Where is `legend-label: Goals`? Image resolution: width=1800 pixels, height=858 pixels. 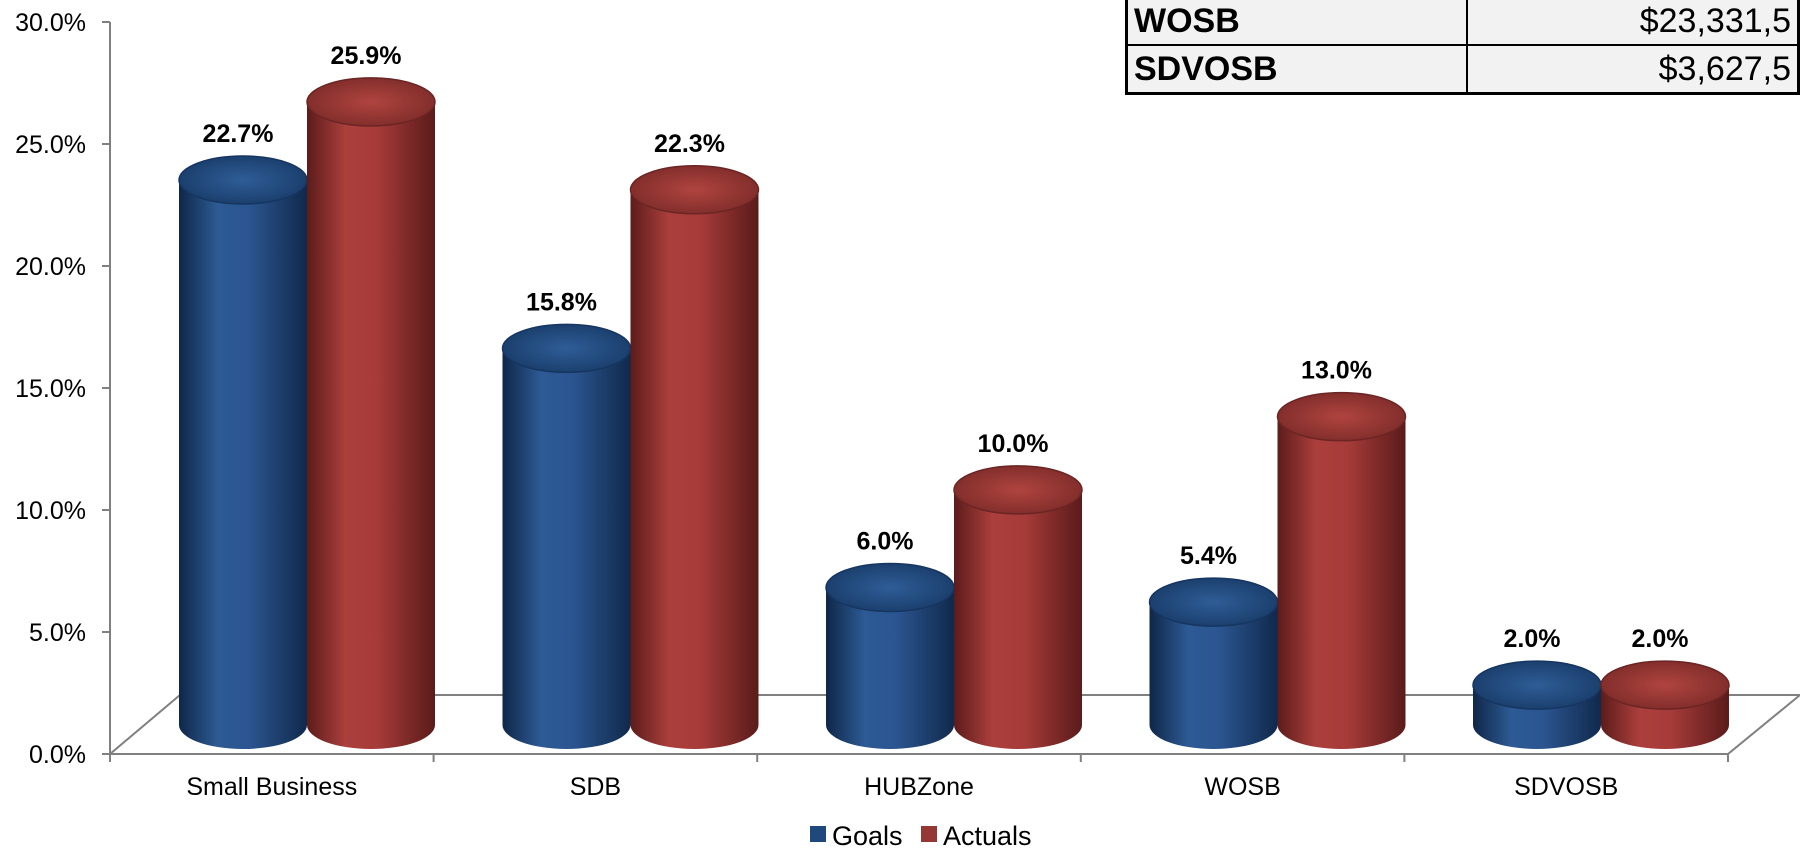 legend-label: Goals is located at coordinates (867, 836).